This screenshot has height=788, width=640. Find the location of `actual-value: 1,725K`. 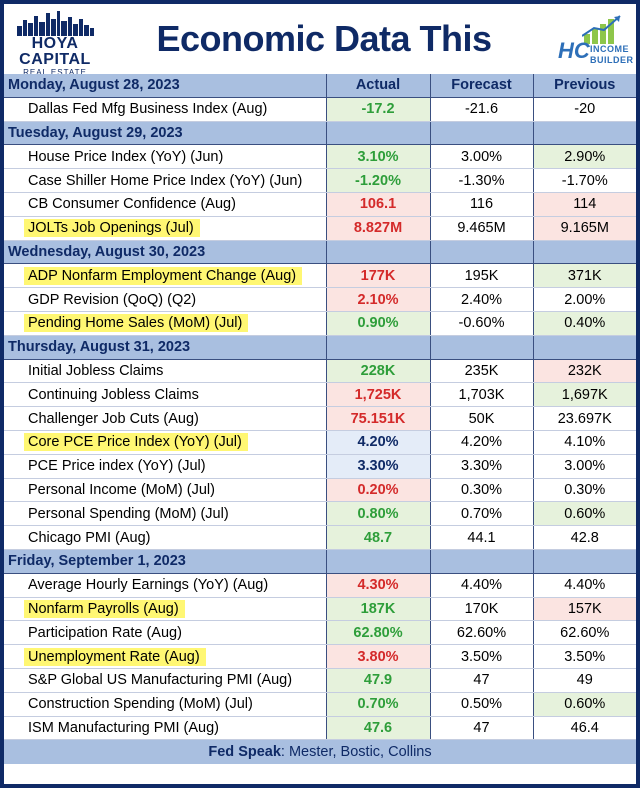

actual-value: 1,725K is located at coordinates (378, 395).